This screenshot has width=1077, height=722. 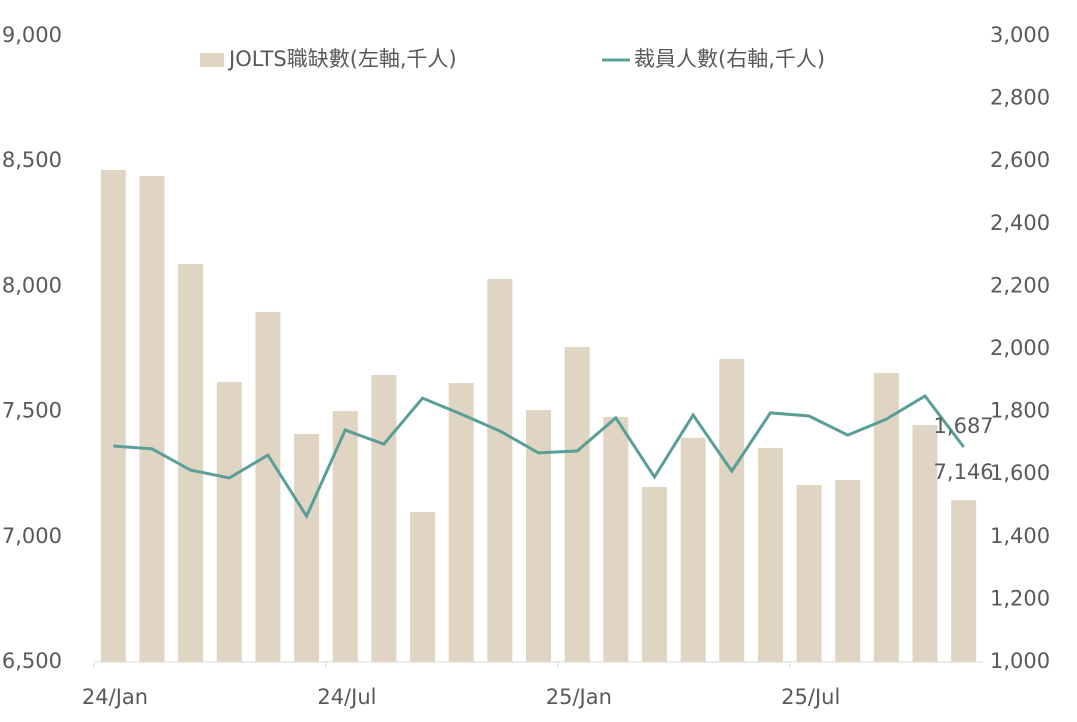 I want to click on y2-tick-label: 2,000, so click(x=1020, y=348).